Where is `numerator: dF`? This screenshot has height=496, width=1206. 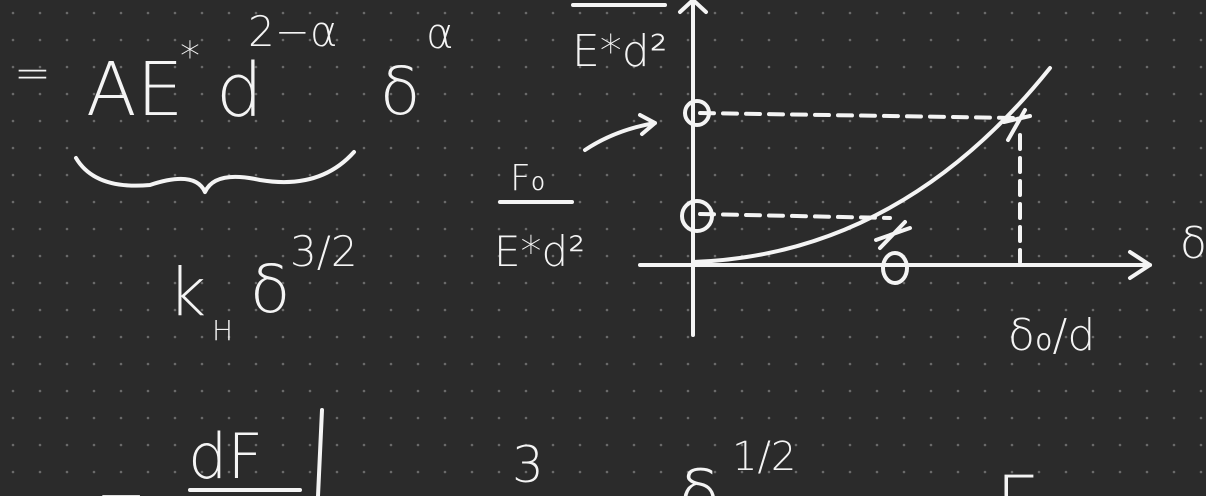
numerator: dF is located at coordinates (225, 456).